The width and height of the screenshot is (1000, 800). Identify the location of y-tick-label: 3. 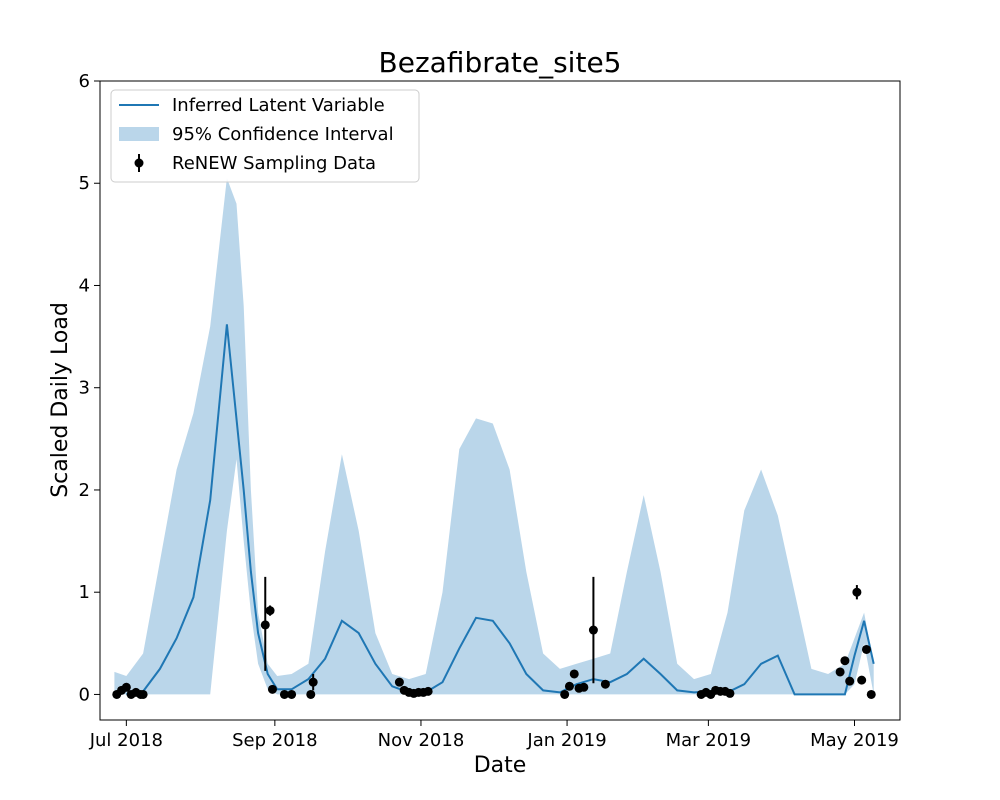
(84, 388).